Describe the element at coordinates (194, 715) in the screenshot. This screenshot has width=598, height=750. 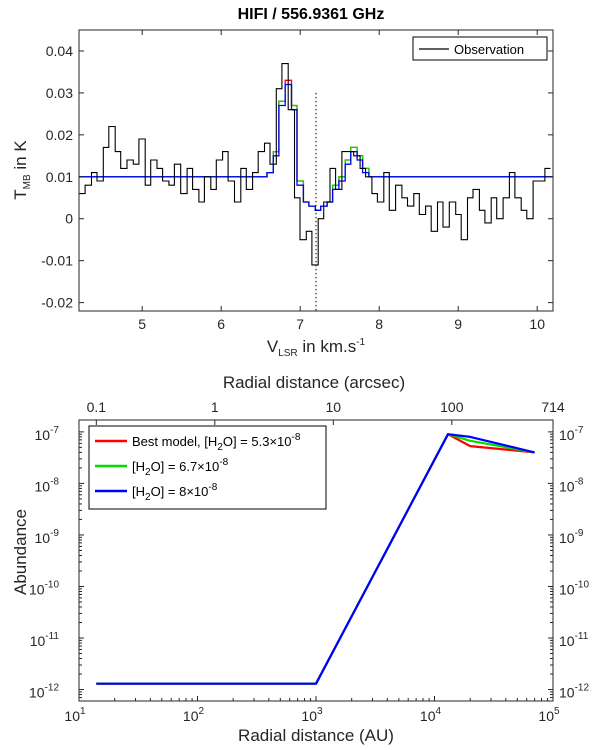
I see `x-tick-label: 10²` at that location.